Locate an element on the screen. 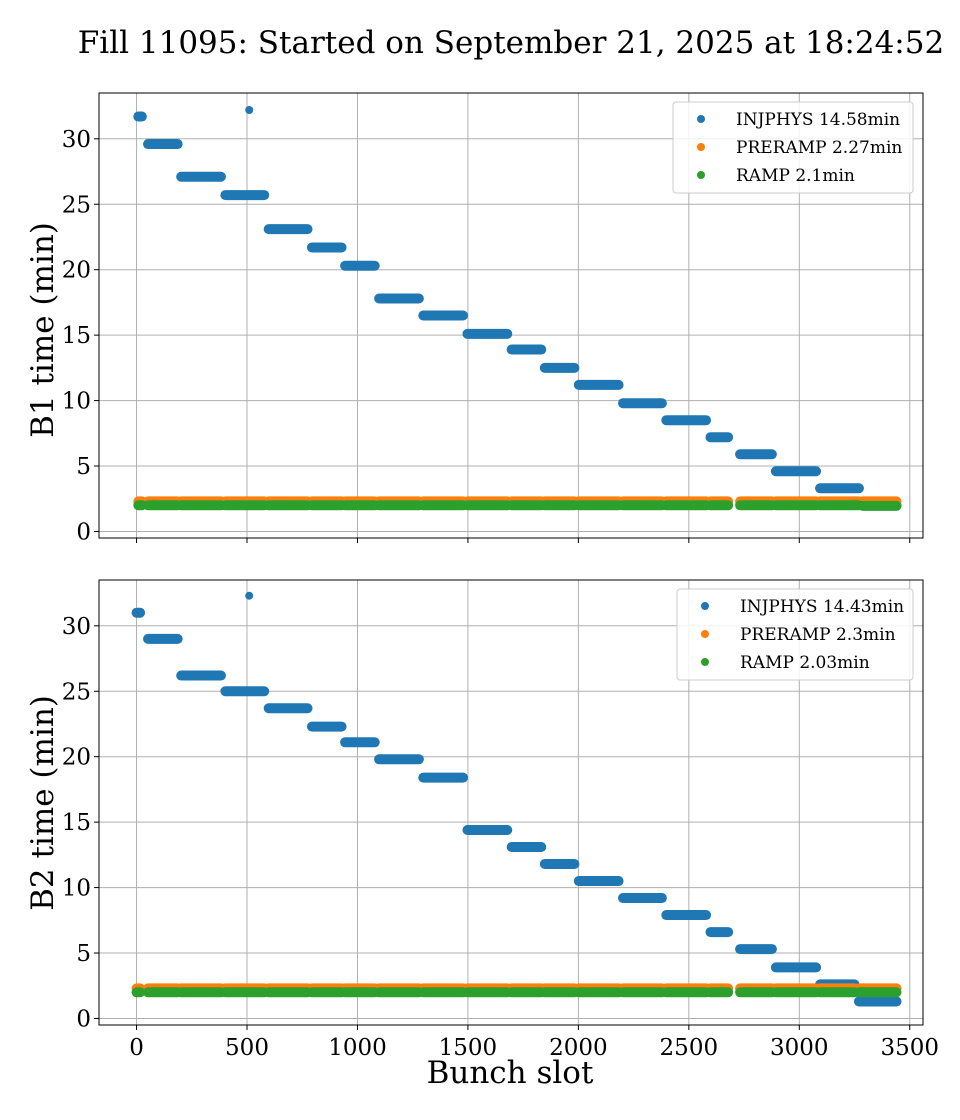  x-tick-label: 2000 is located at coordinates (578, 1048).